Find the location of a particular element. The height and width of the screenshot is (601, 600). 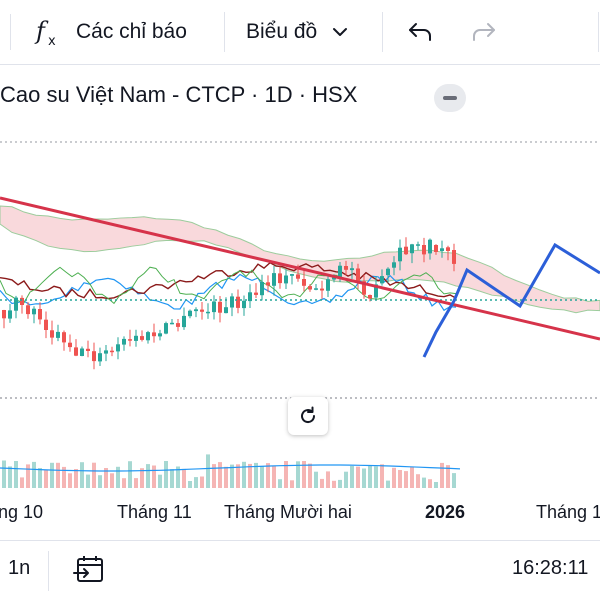

indicators-label: Các chỉ báo is located at coordinates (131, 31).